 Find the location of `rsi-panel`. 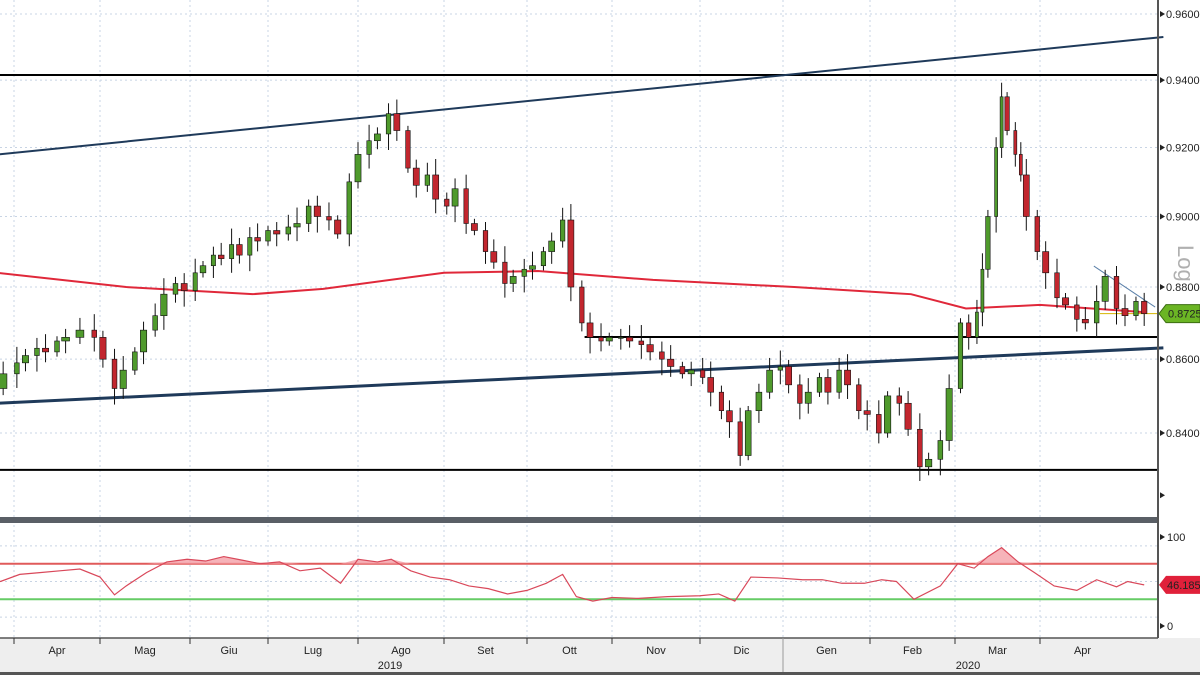

rsi-panel is located at coordinates (578, 574).